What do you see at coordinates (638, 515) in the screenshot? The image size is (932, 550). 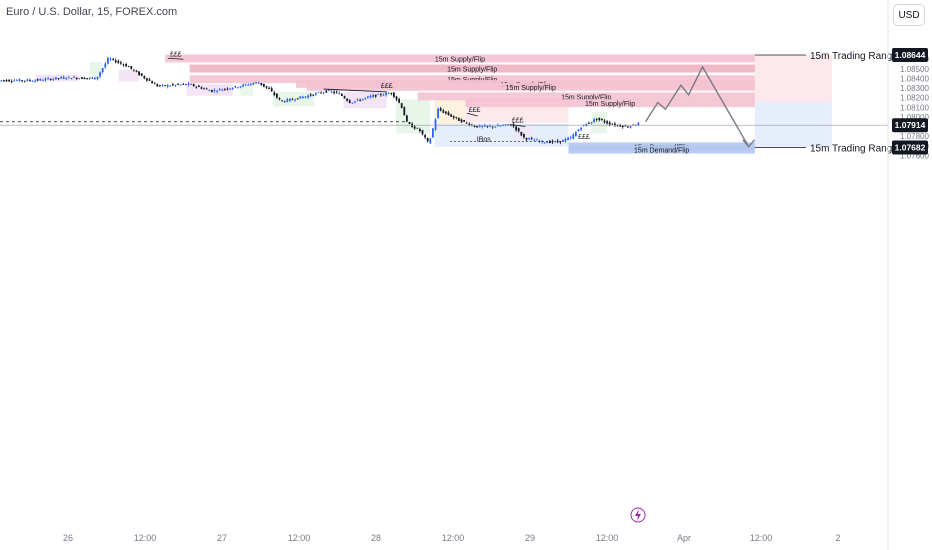 I see `lightning-icon` at bounding box center [638, 515].